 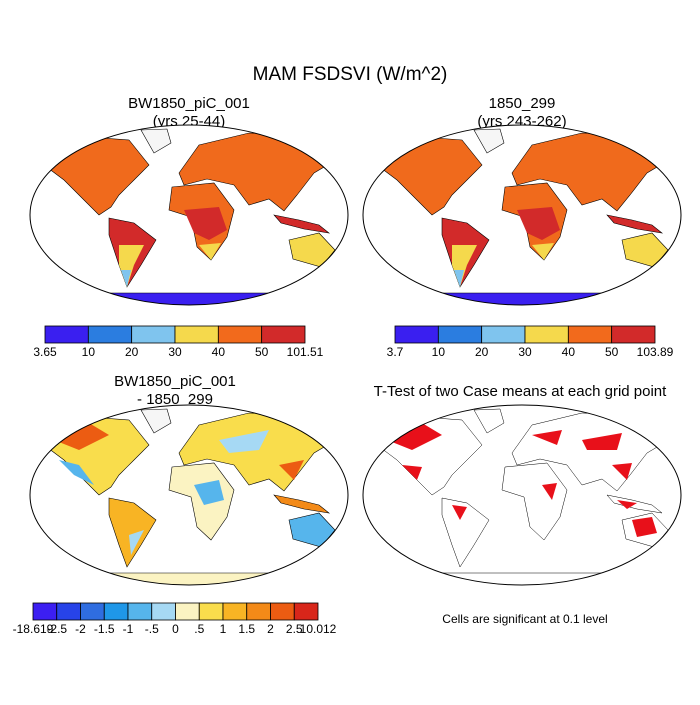 I want to click on note: Cells are significant at 0.1 level, so click(x=524, y=619).